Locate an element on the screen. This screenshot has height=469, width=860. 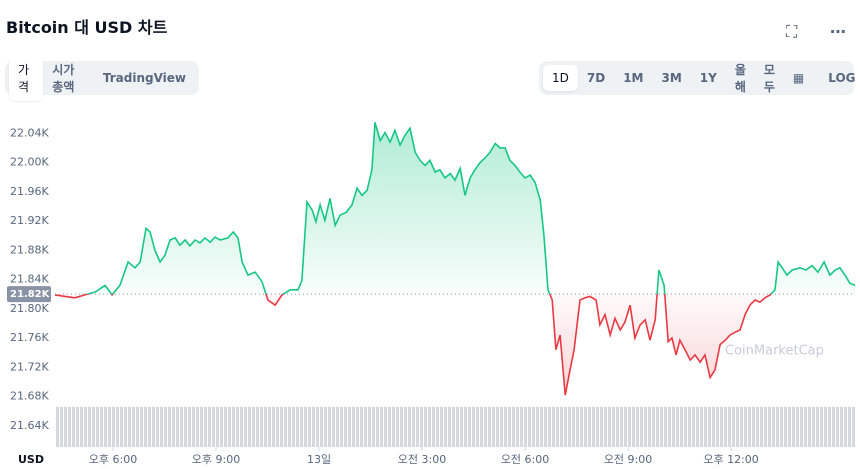
currency-label: USD is located at coordinates (31, 459).